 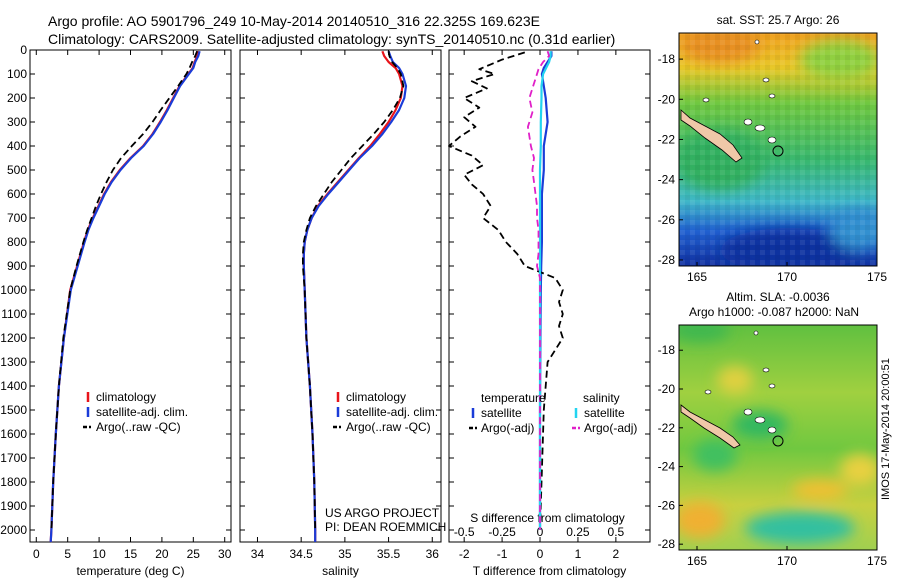 I want to click on depth-tick-label: 1600, so click(x=13, y=434).